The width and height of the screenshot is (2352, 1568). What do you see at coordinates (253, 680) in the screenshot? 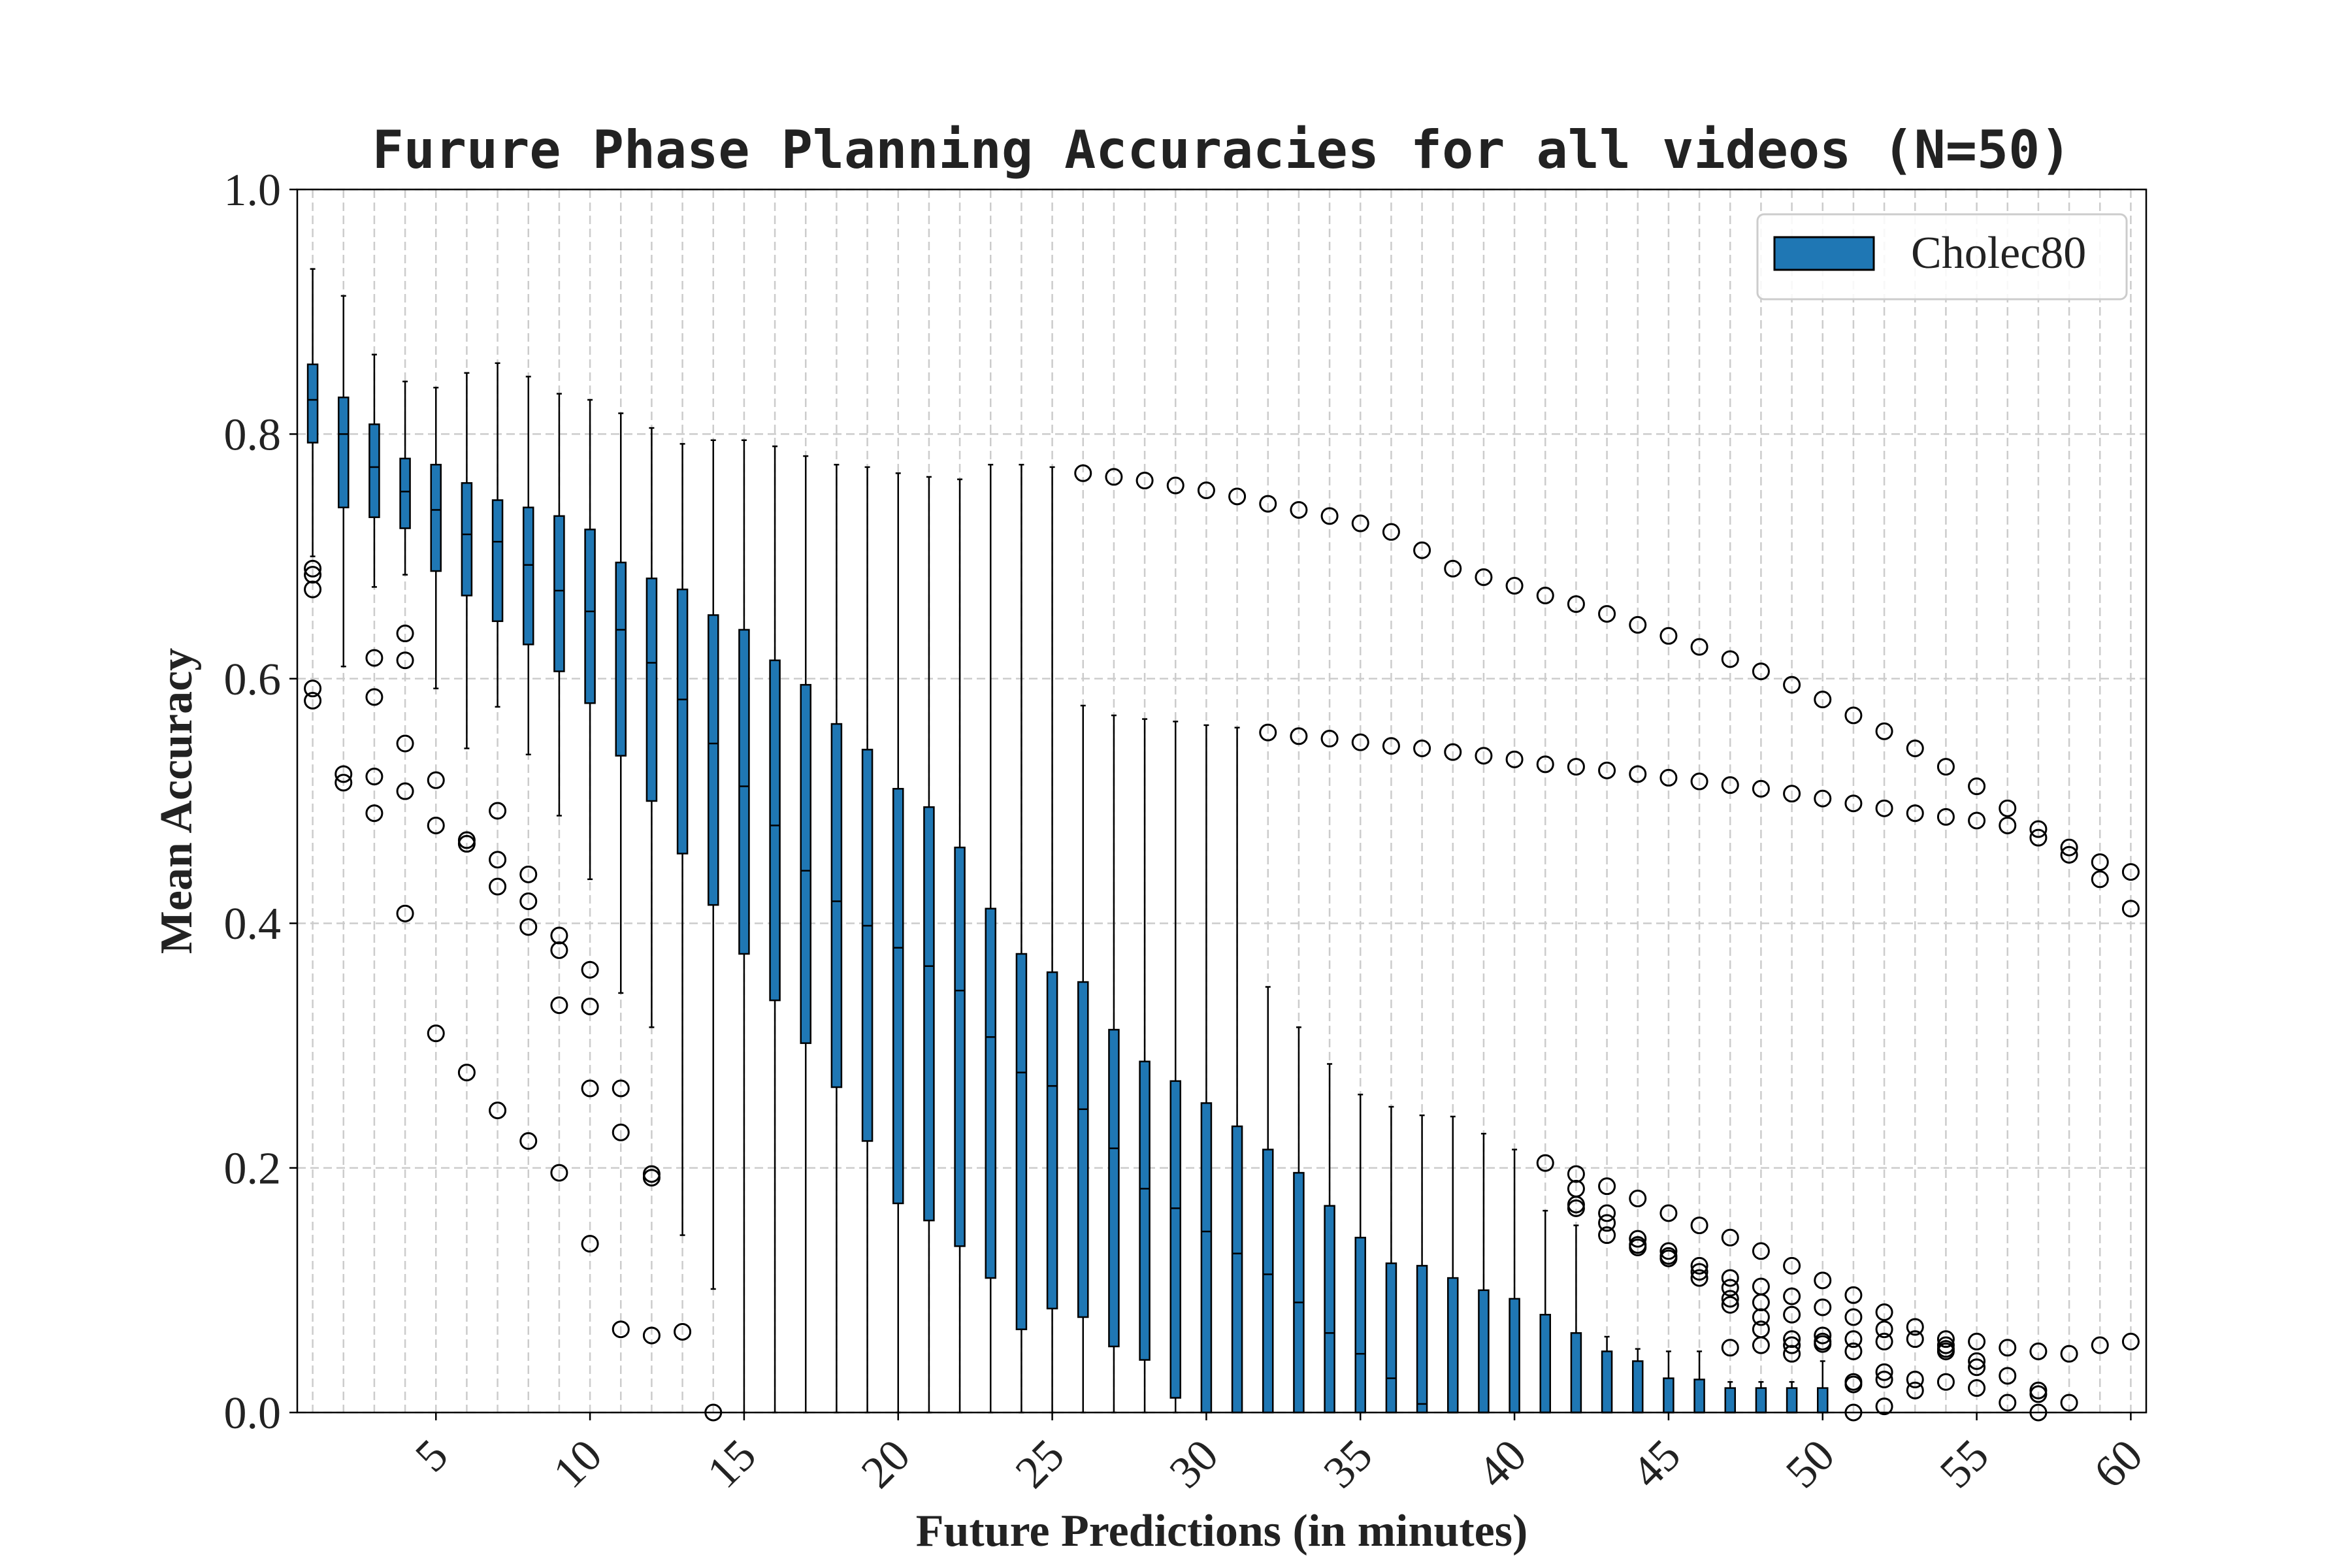
I see `y-tick-label: 0.6` at bounding box center [253, 680].